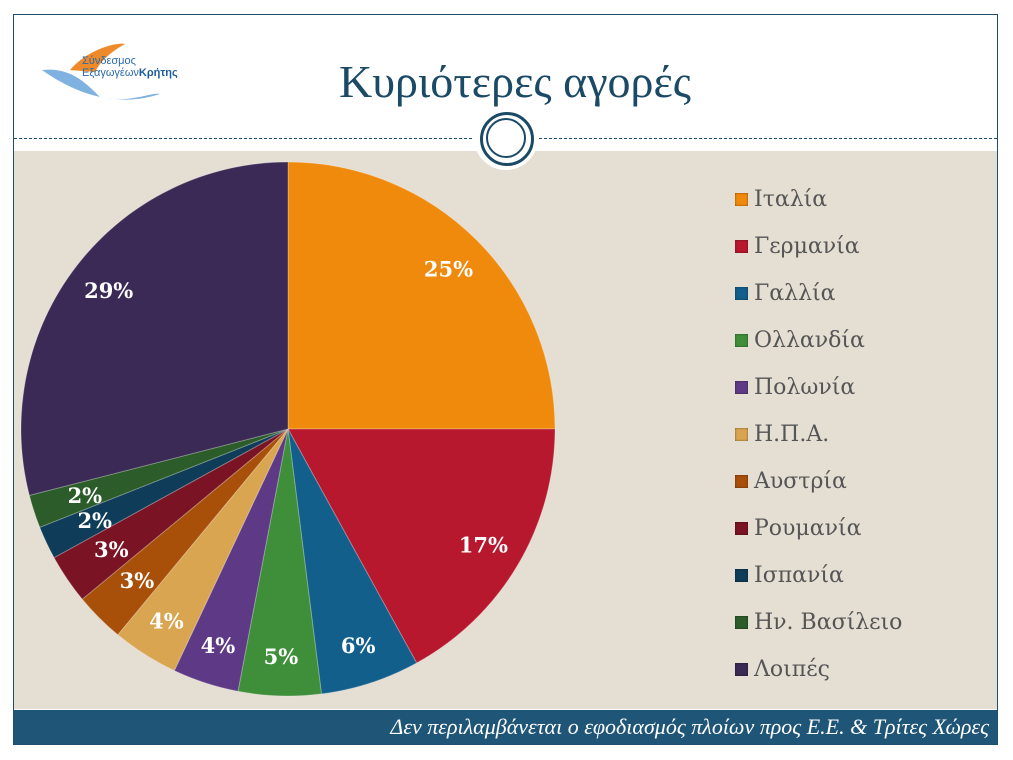 The height and width of the screenshot is (760, 1013). I want to click on legend-item: Ισπανία, so click(818, 575).